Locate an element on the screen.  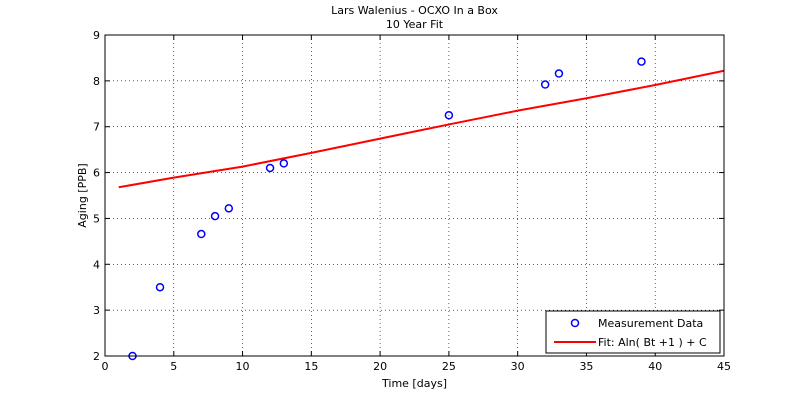
y-tick-label: 7 is located at coordinates (96, 127).